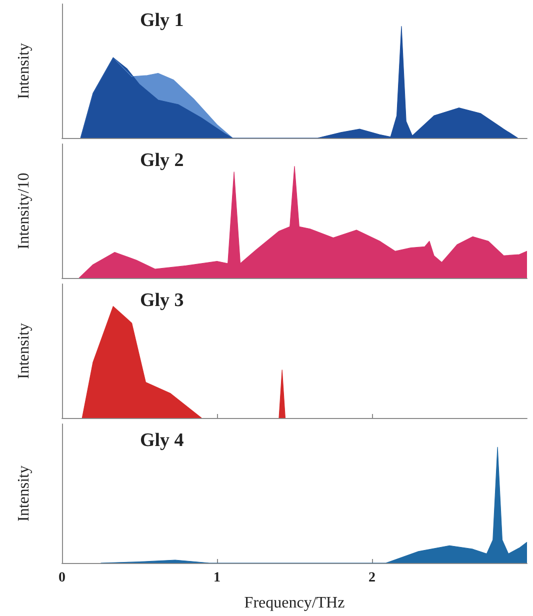 The width and height of the screenshot is (533, 616). What do you see at coordinates (162, 20) in the screenshot?
I see `chart-title: Gly 1` at bounding box center [162, 20].